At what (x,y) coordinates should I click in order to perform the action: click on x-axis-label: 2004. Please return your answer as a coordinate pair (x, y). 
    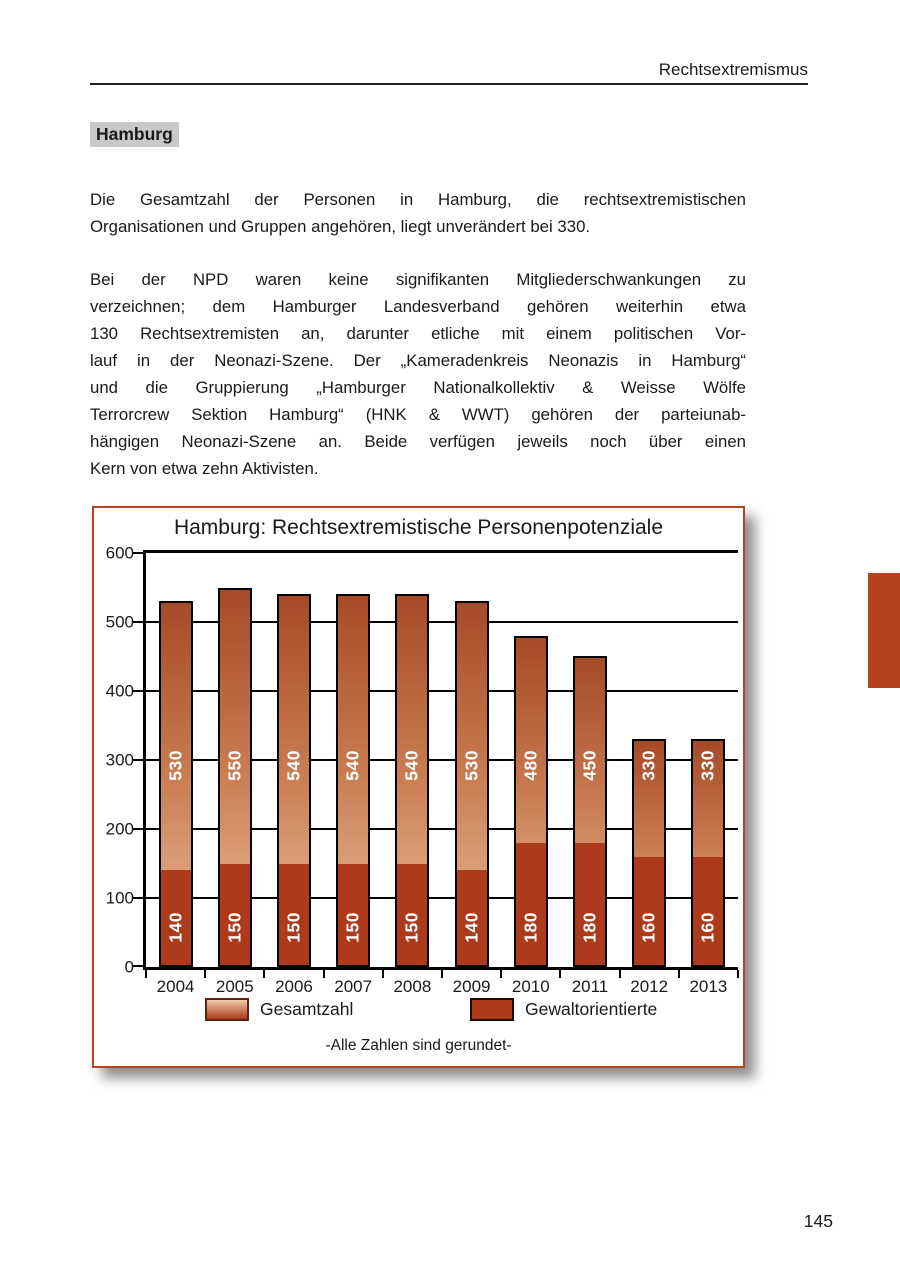
    Looking at the image, I should click on (175, 986).